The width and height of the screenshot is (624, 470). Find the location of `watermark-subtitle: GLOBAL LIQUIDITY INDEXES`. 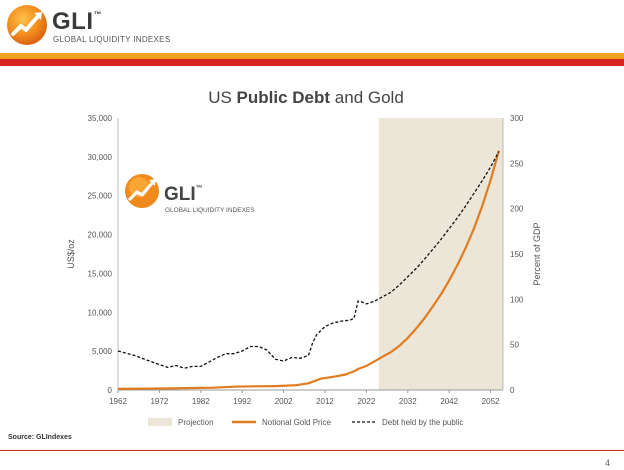

watermark-subtitle: GLOBAL LIQUIDITY INDEXES is located at coordinates (210, 210).